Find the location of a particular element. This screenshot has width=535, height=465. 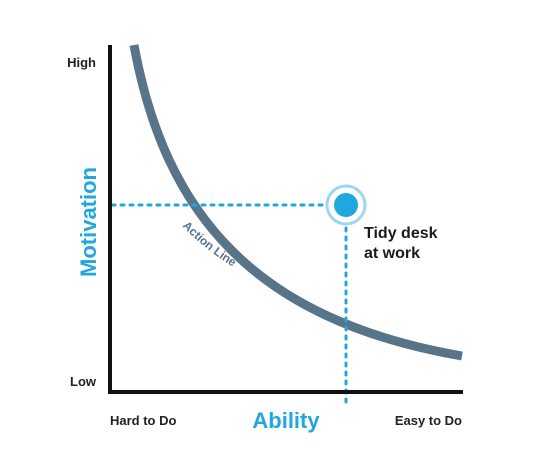

y-axis-high-label: High is located at coordinates (81, 62).